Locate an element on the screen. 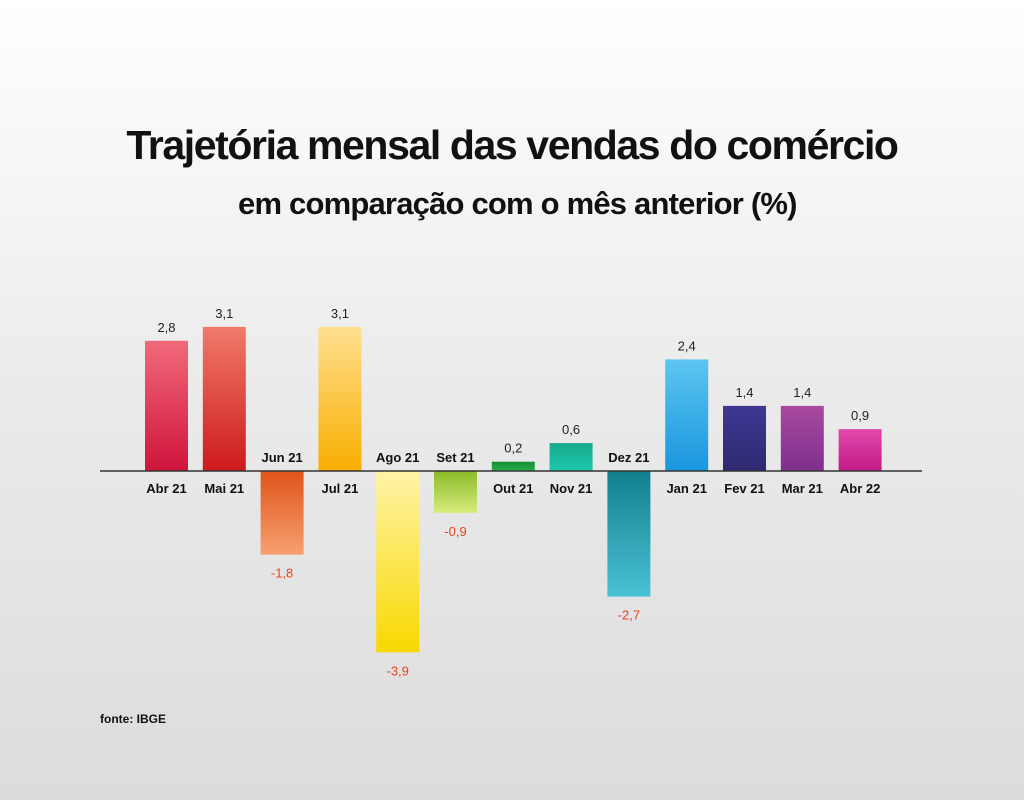 Image resolution: width=1024 pixels, height=800 pixels. value-label-ago-21: -3,9 is located at coordinates (397, 670).